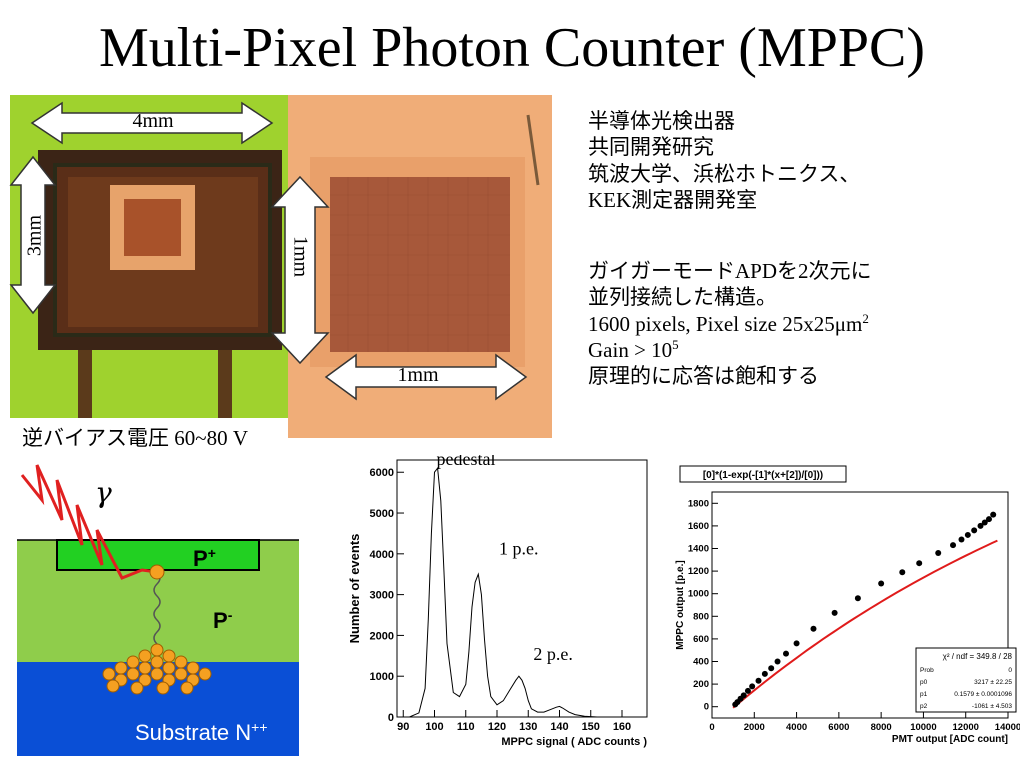 The image size is (1024, 768). Describe the element at coordinates (223, 620) in the screenshot. I see `p-minus-label: P-` at that location.